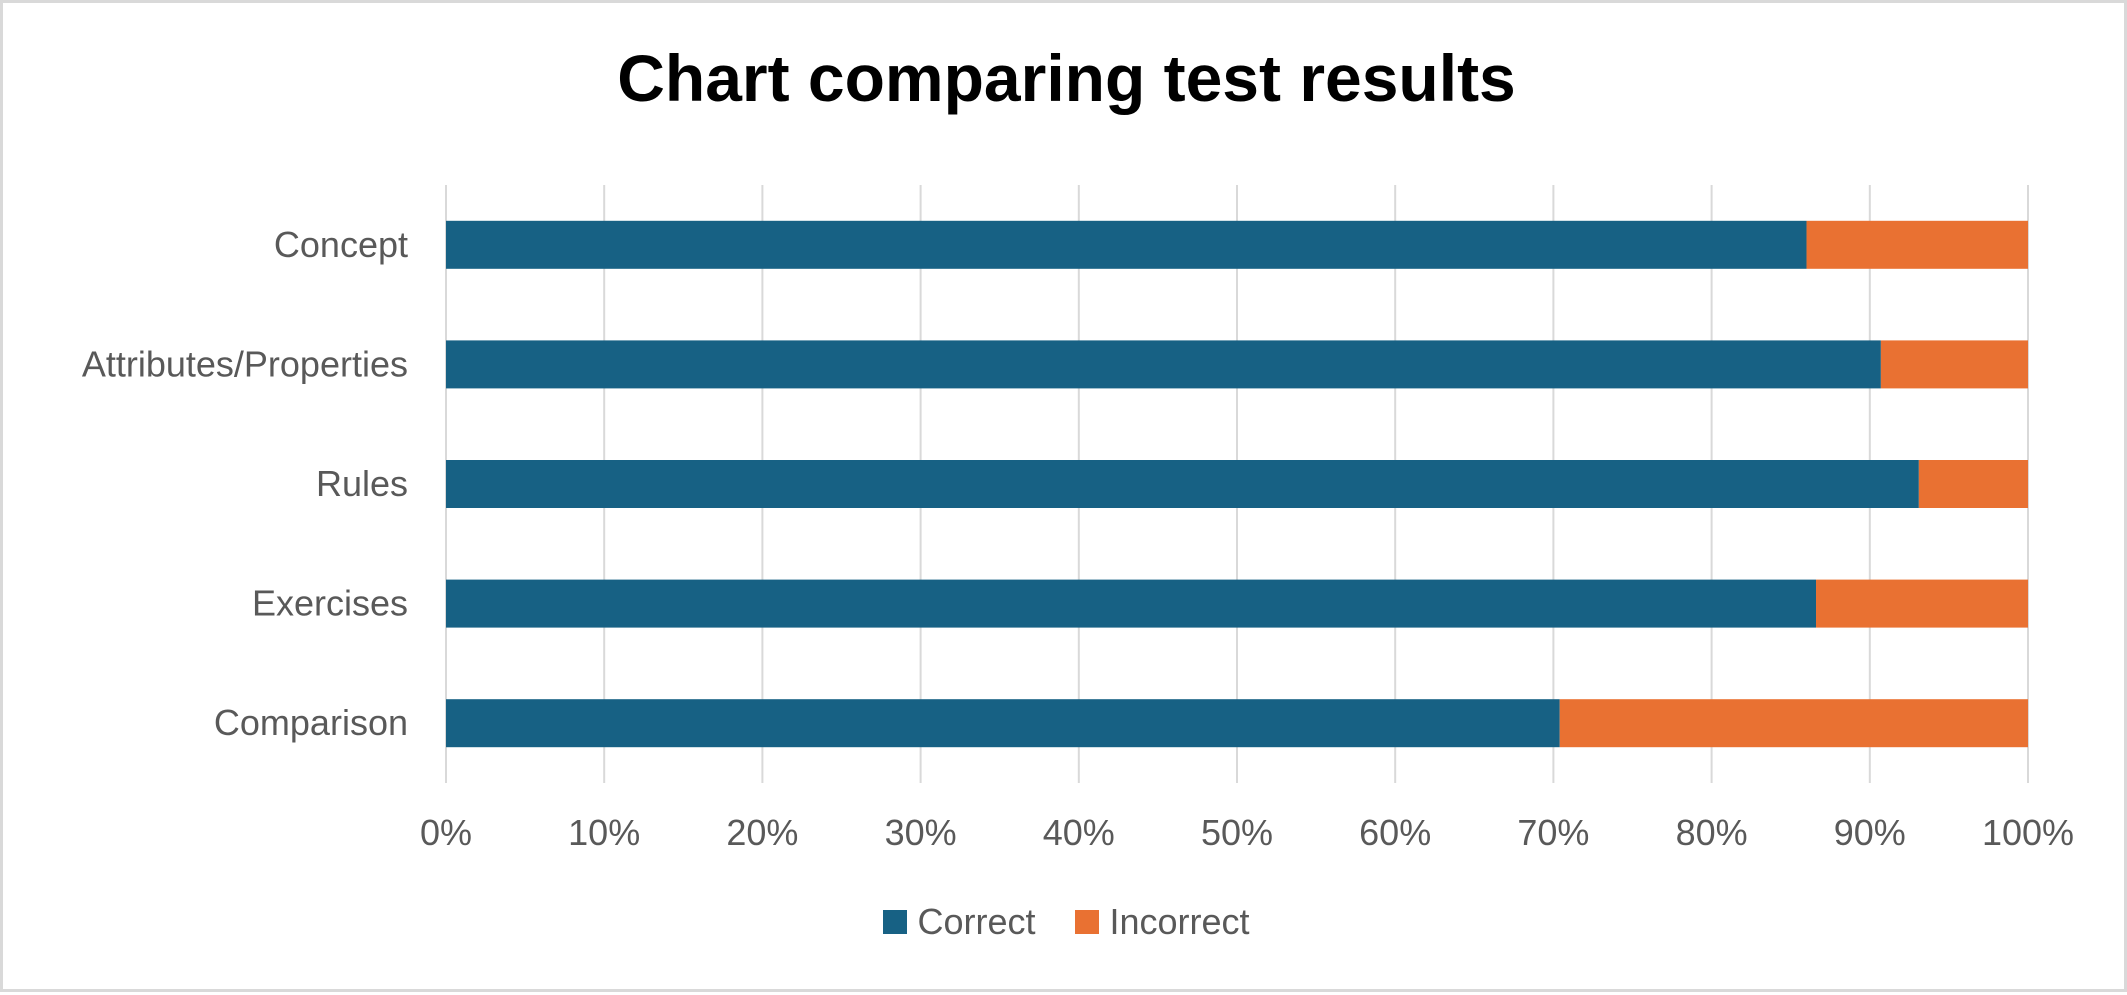 The height and width of the screenshot is (995, 2127). I want to click on legend-label-incorrect: Incorrect, so click(1179, 921).